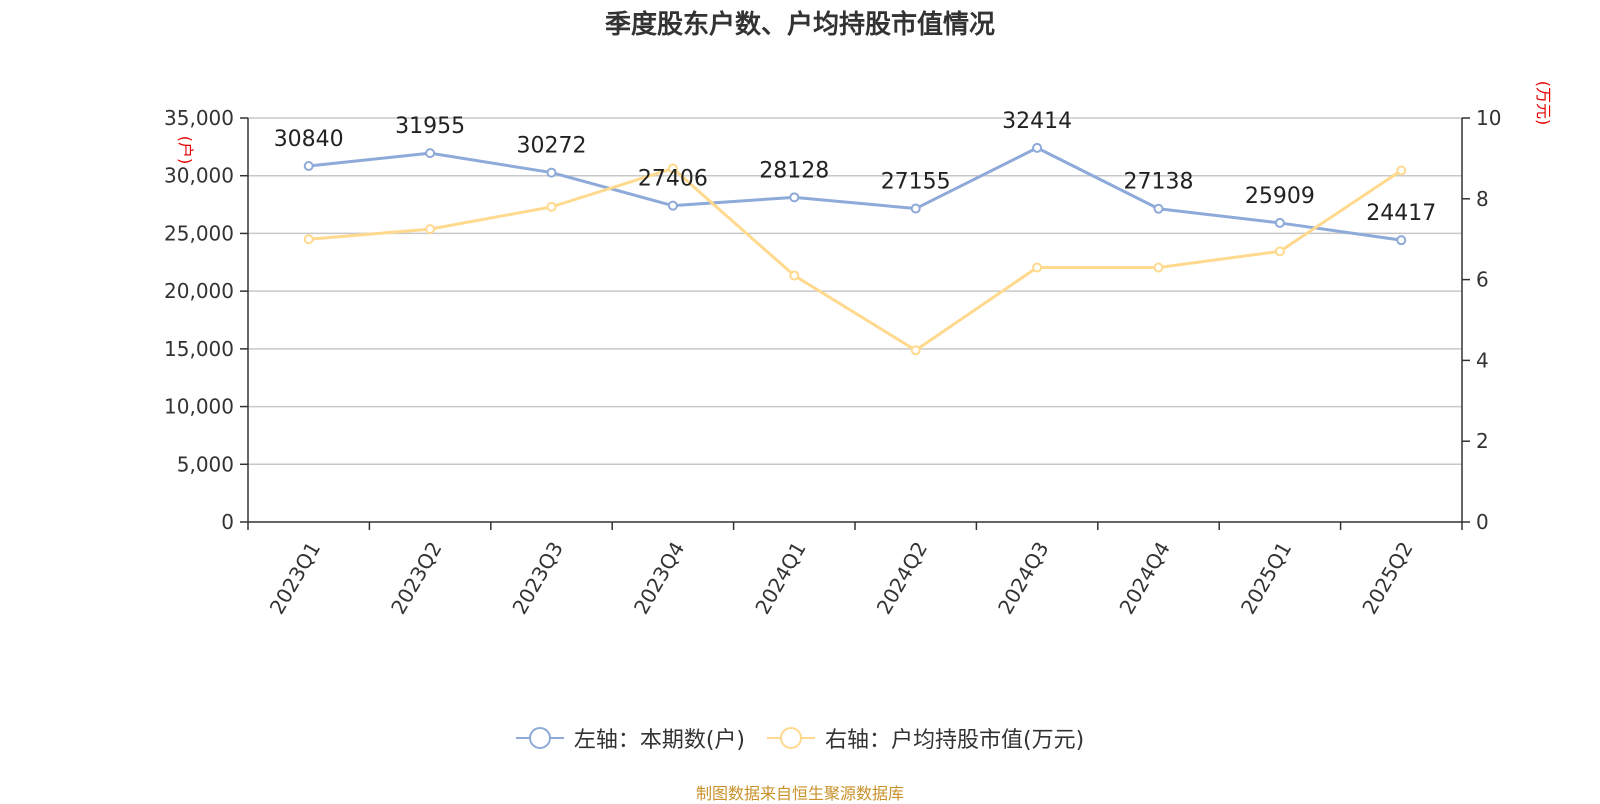 The height and width of the screenshot is (804, 1600). I want to click on category-label: 2024Q3, so click(1023, 578).